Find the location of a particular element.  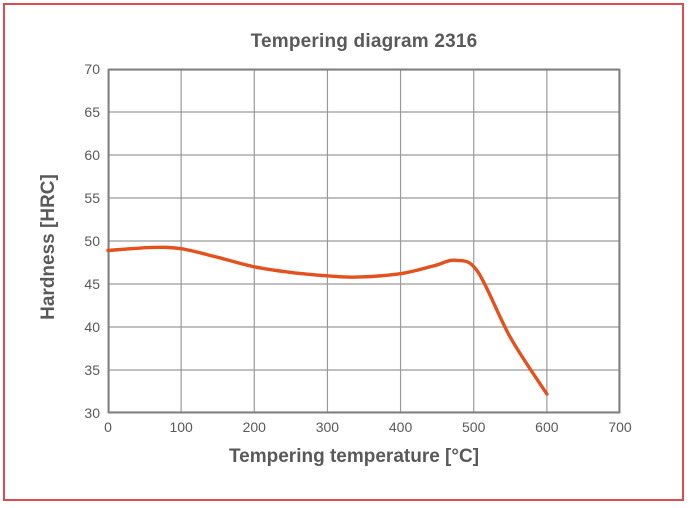

x-tick-label: 100 is located at coordinates (181, 427).